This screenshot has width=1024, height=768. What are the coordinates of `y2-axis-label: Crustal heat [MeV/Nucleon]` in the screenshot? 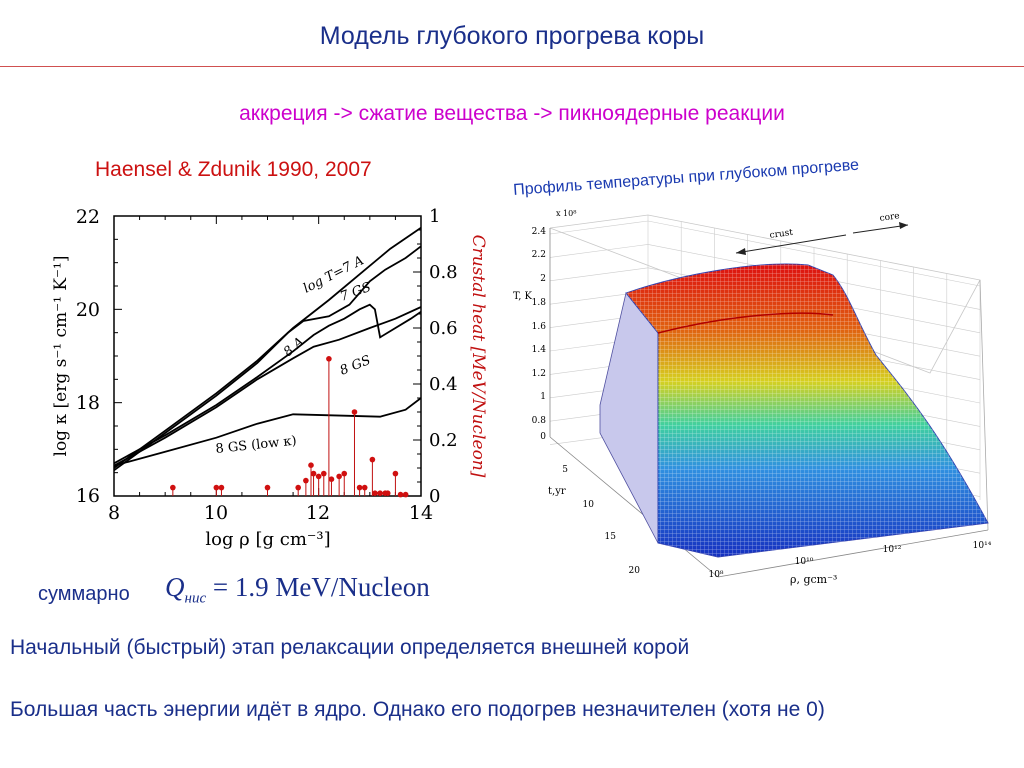 It's located at (478, 356).